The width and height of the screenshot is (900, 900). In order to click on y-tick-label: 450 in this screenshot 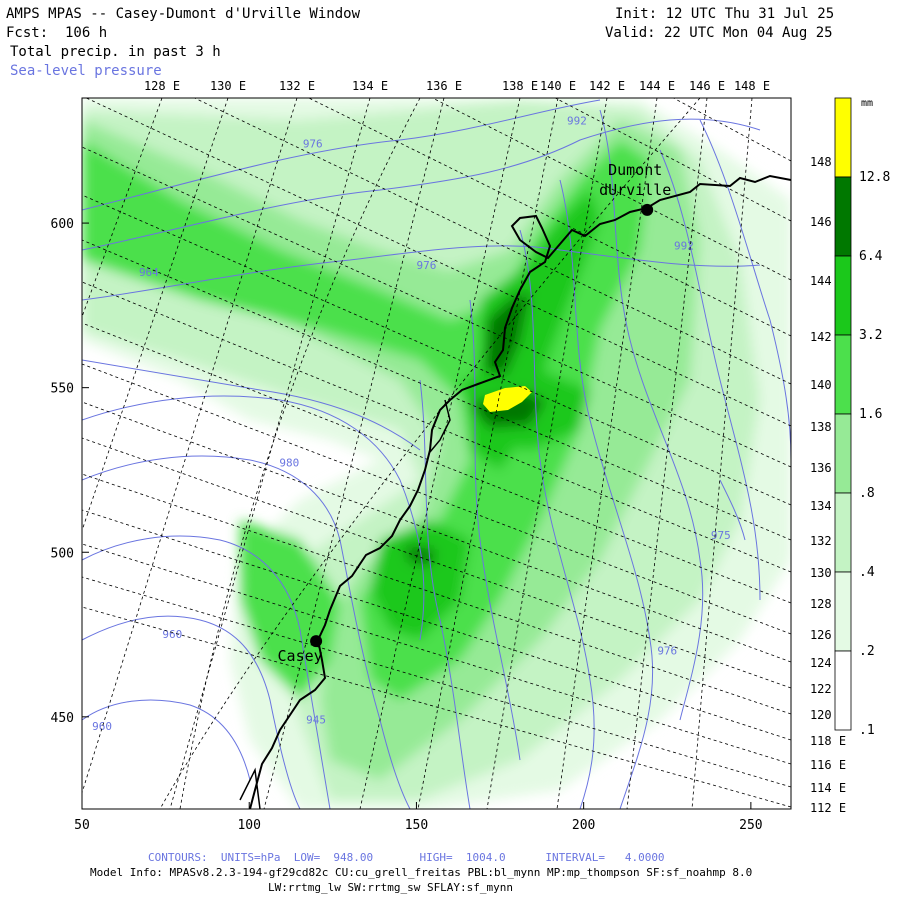, I will do `click(62, 718)`.